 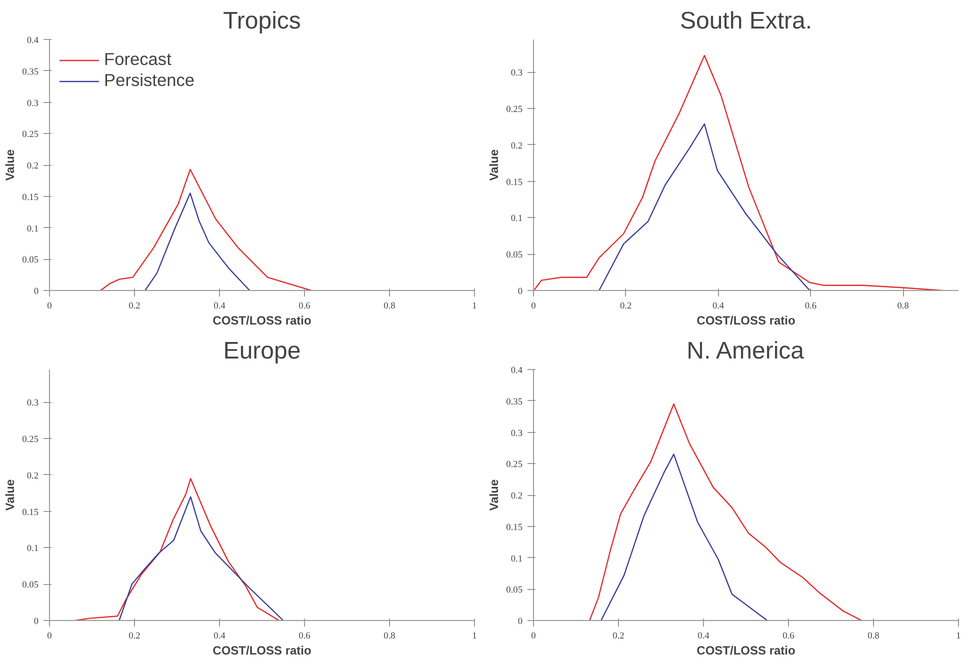 I want to click on chart-title: Europe, so click(x=262, y=351).